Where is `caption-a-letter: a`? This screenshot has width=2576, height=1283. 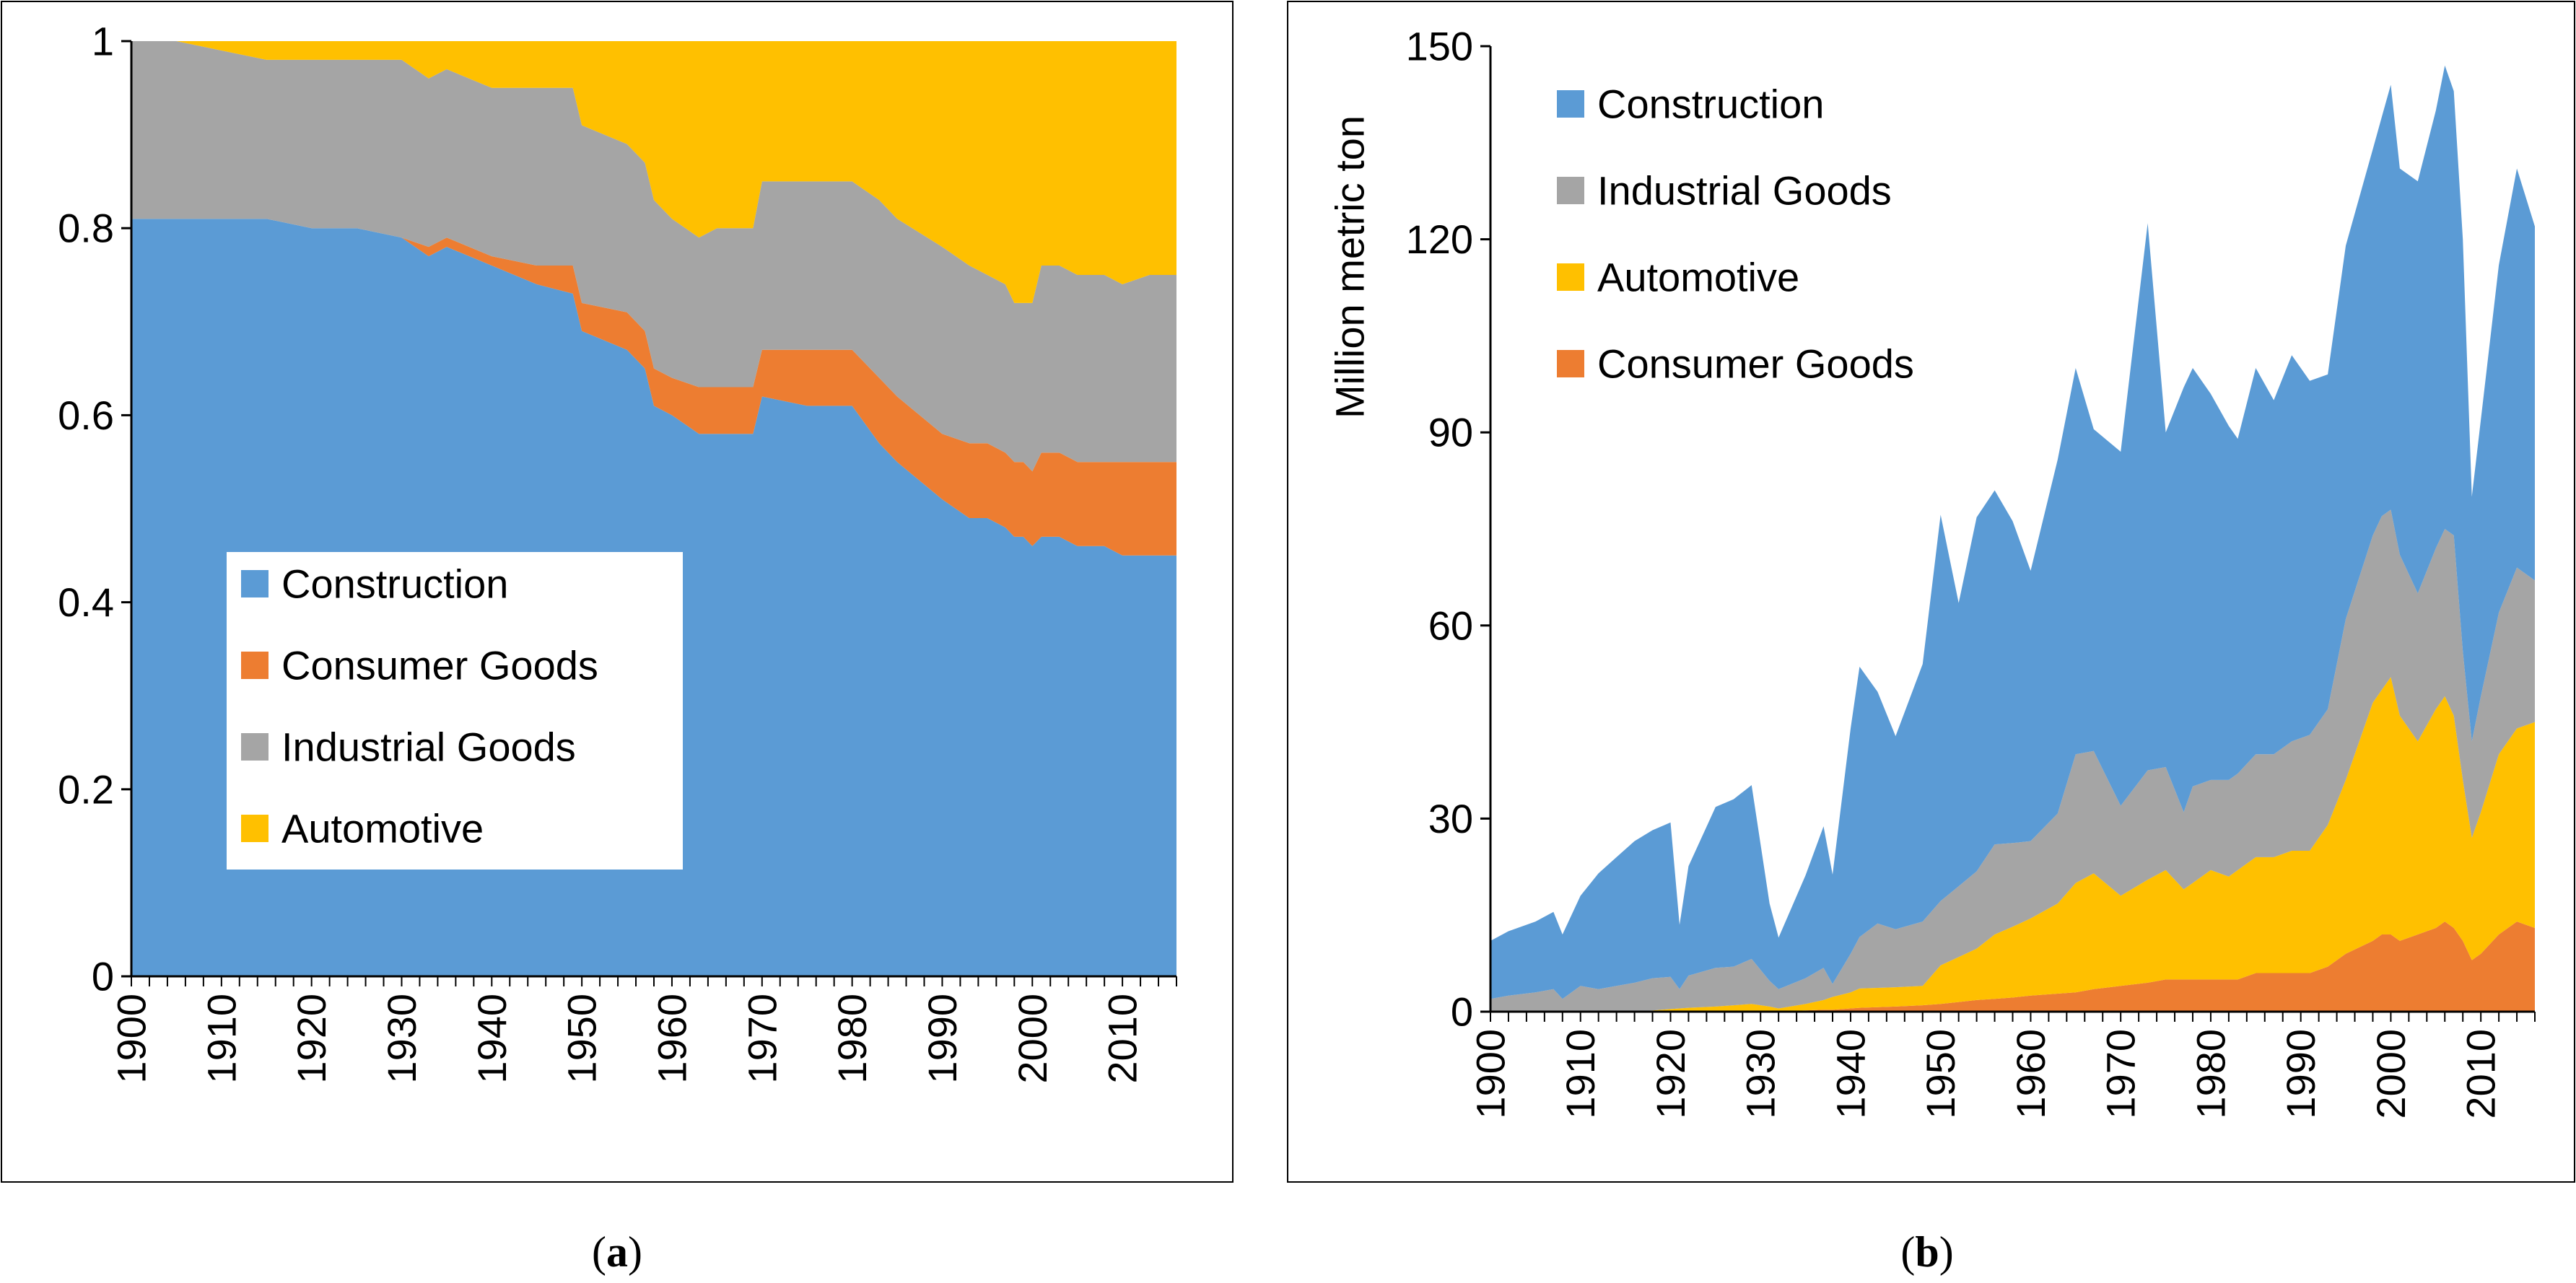 caption-a-letter: a is located at coordinates (617, 1252).